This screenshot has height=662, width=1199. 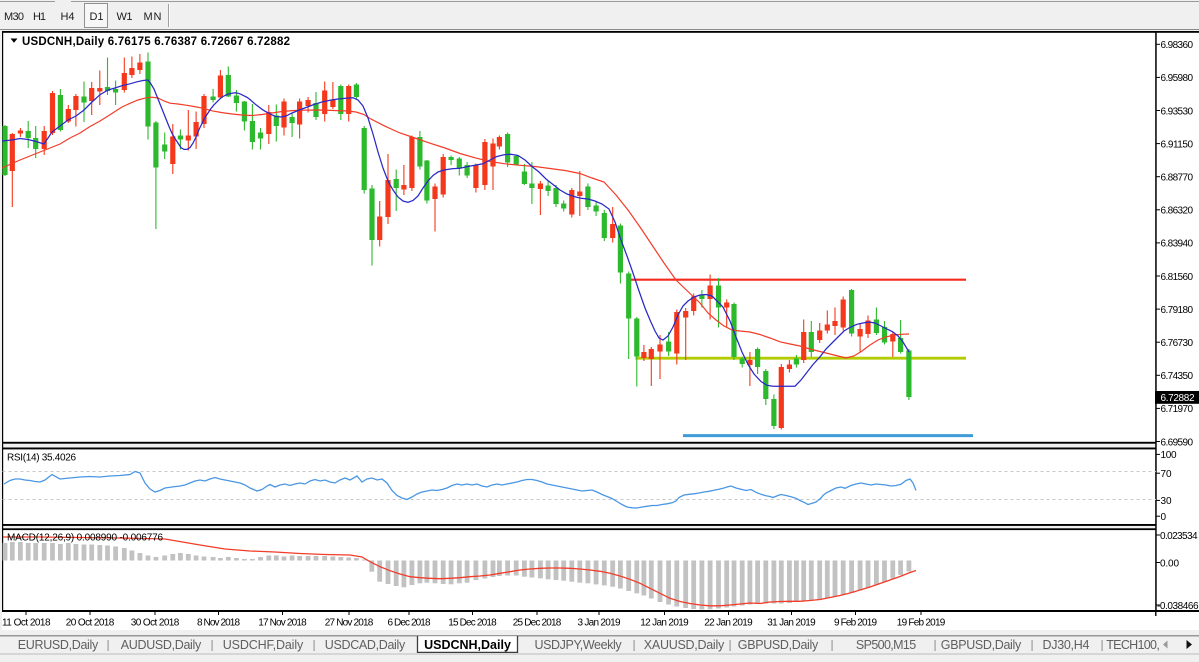 What do you see at coordinates (886, 645) in the screenshot?
I see `svg-text: SP500,M15` at bounding box center [886, 645].